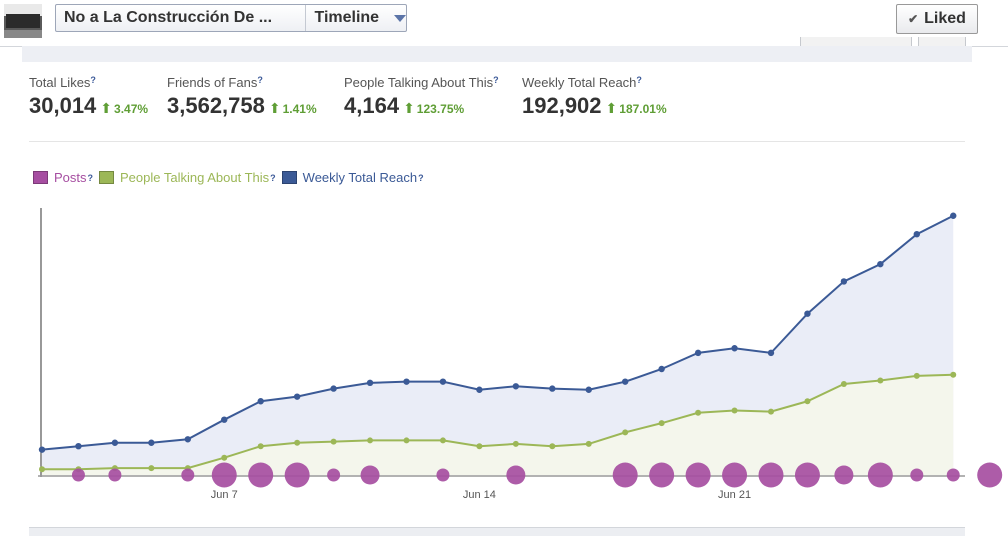 This screenshot has width=1008, height=536. I want to click on legend-label: Weekly Total Reach, so click(360, 177).